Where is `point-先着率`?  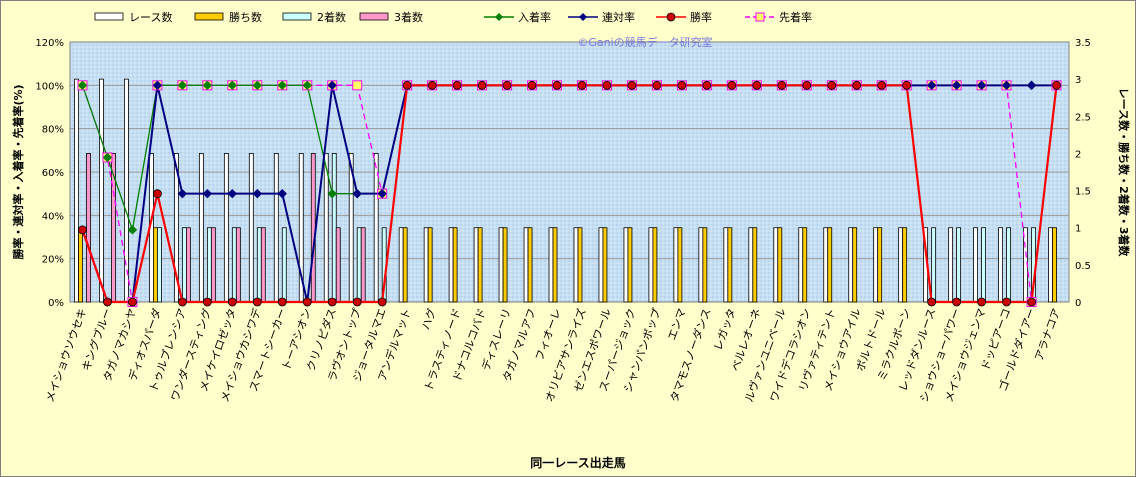
point-先着率 is located at coordinates (357, 85).